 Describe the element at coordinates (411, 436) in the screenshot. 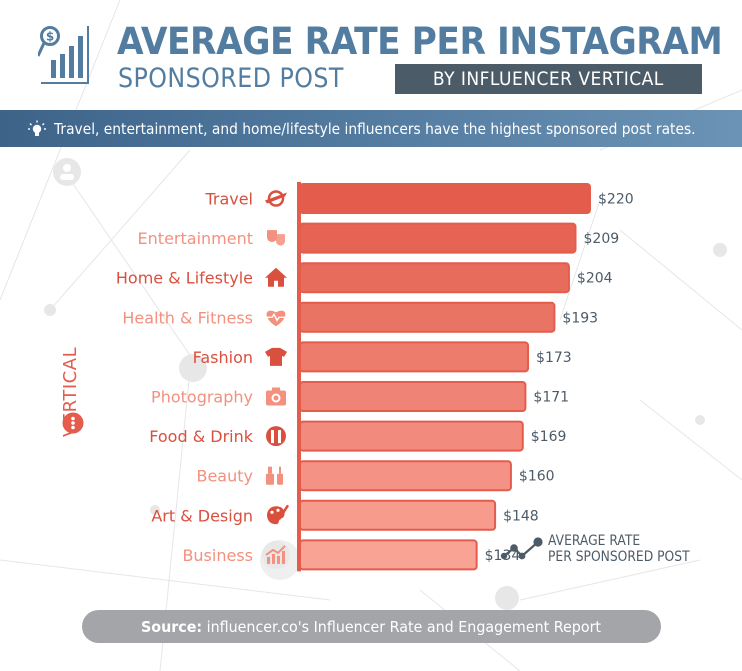

I see `bar-food-drink` at that location.